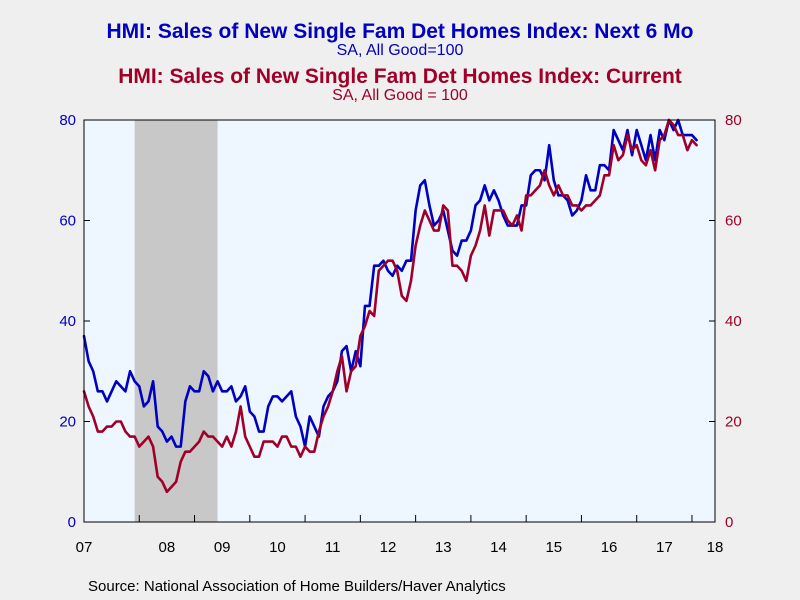 This screenshot has width=800, height=600. Describe the element at coordinates (715, 547) in the screenshot. I see `x-tick-label: 18` at that location.